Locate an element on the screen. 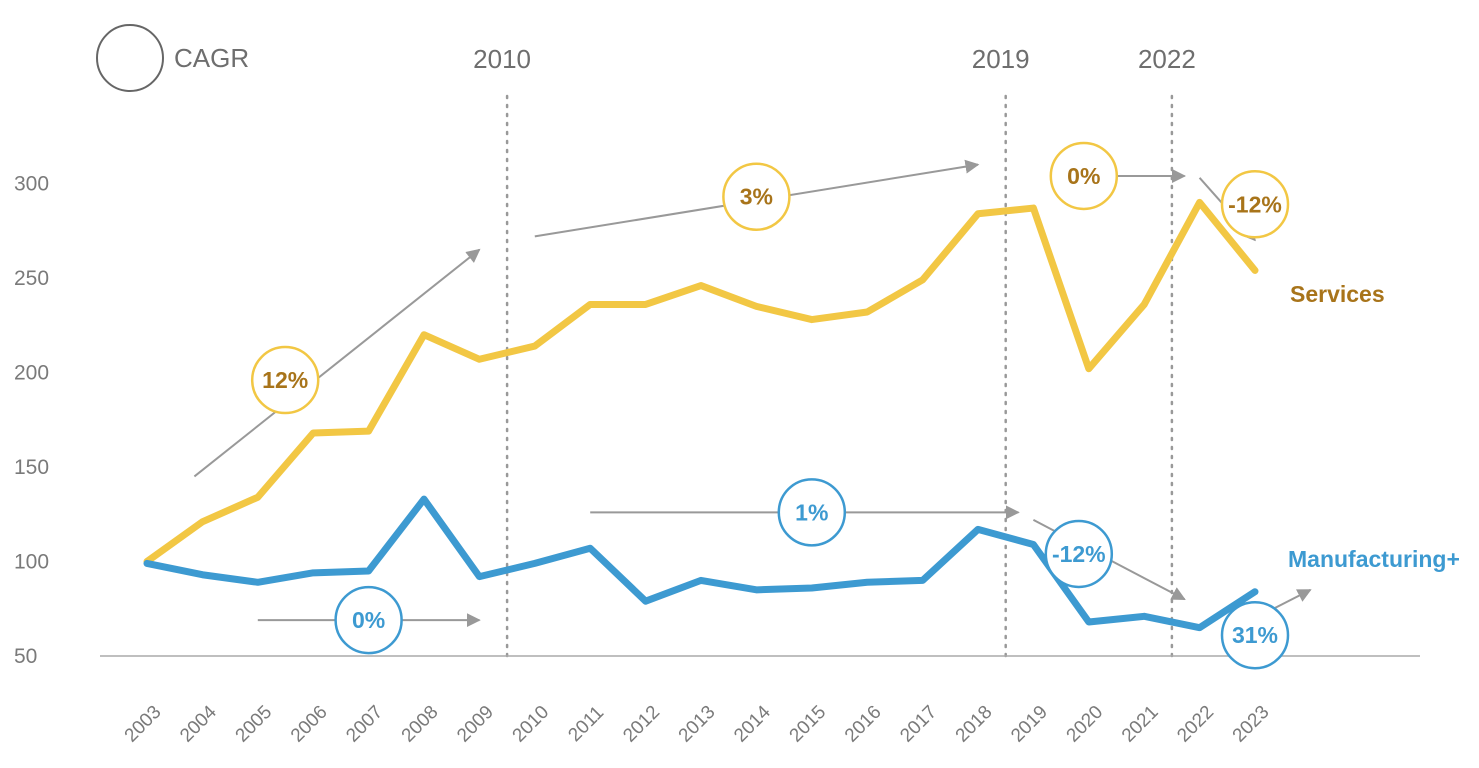  x-tick-label: 2014 is located at coordinates (752, 723).